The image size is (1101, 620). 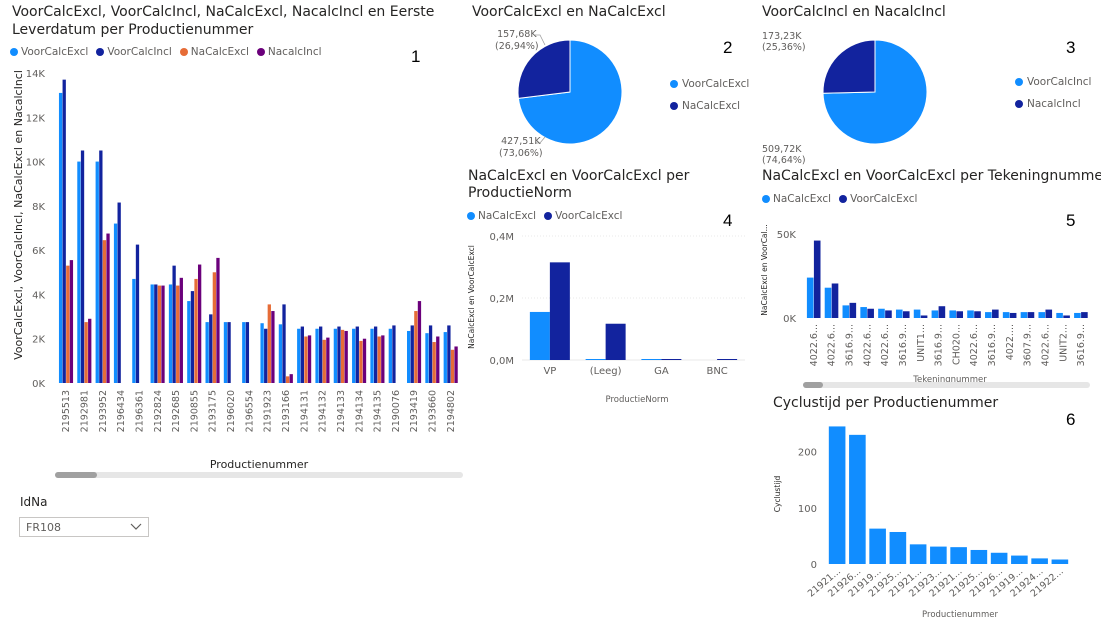 I want to click on visual-4-legend: NaCalcExcl VoorCalcExcl, so click(x=544, y=216).